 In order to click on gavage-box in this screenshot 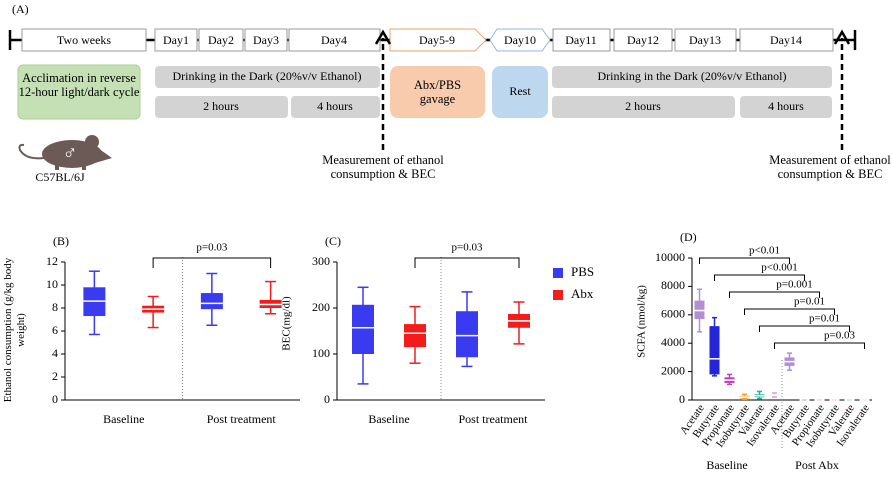, I will do `click(437, 92)`.